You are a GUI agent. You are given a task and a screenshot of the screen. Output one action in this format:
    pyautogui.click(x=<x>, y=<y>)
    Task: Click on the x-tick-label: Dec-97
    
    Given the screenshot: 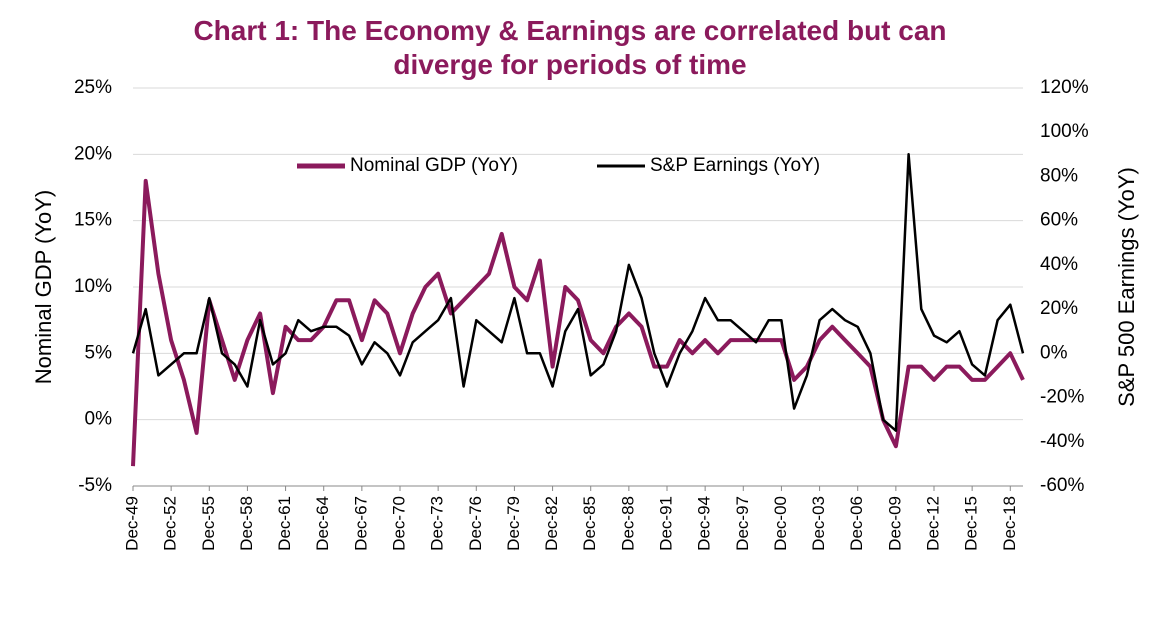 What is the action you would take?
    pyautogui.click(x=742, y=523)
    